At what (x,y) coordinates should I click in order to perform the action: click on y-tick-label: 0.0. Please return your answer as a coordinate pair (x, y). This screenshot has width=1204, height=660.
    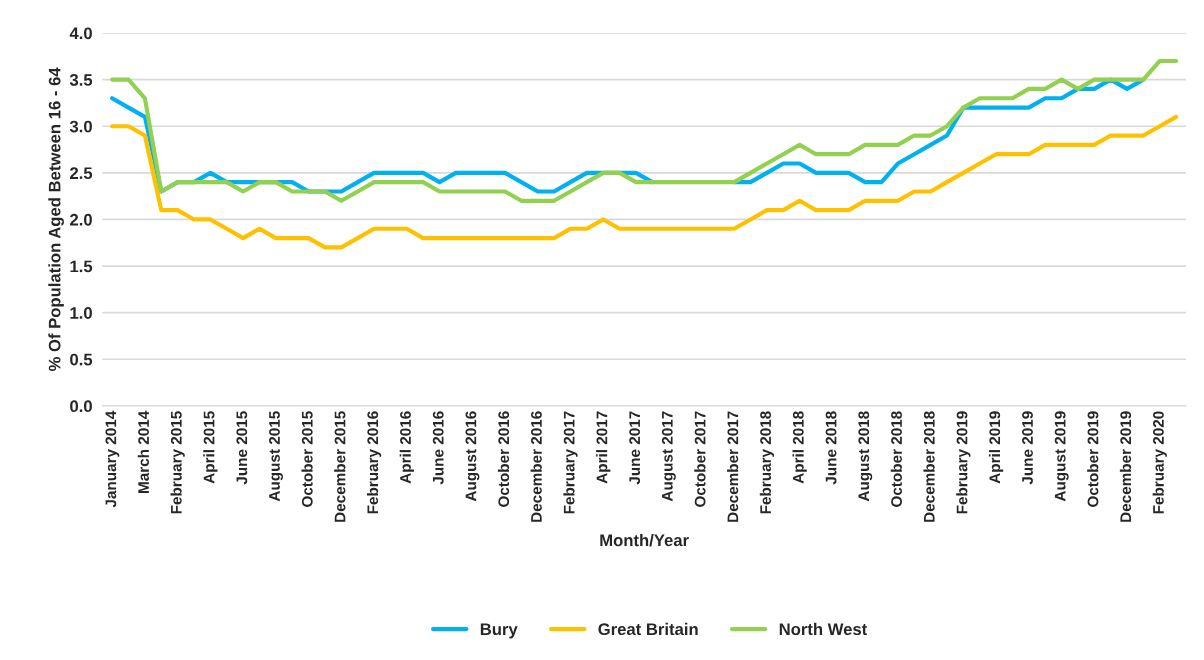
    Looking at the image, I should click on (81, 406).